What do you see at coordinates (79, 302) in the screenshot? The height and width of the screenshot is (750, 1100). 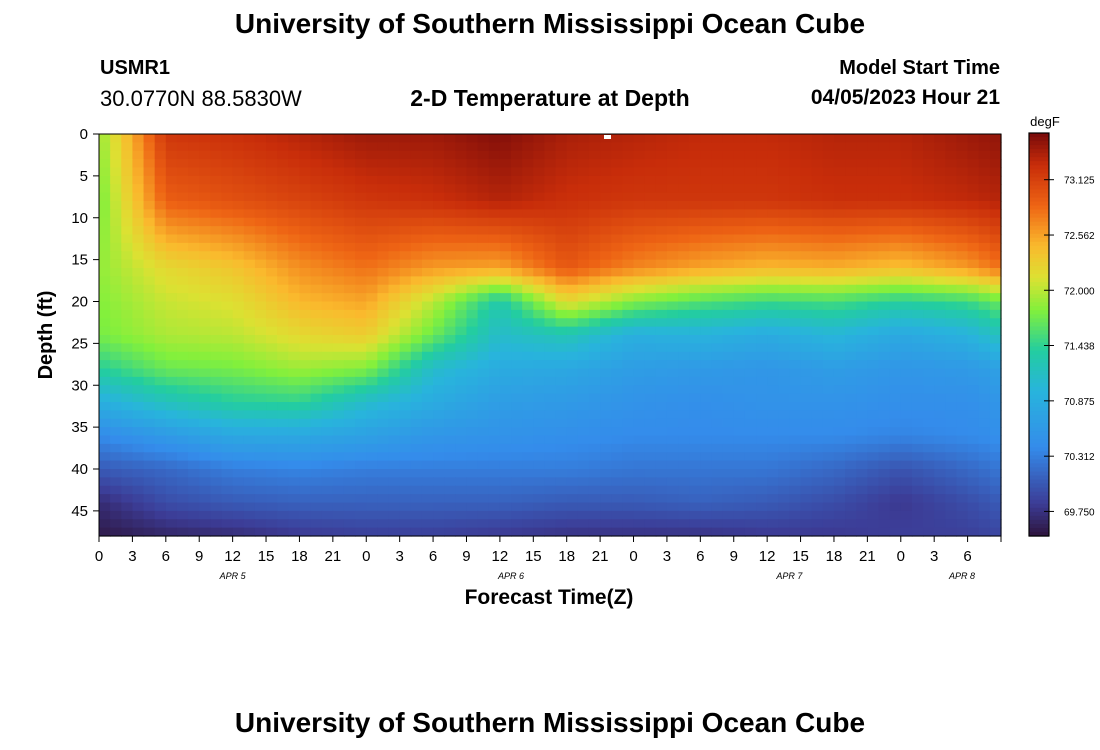 I see `y-tick-label: 20` at bounding box center [79, 302].